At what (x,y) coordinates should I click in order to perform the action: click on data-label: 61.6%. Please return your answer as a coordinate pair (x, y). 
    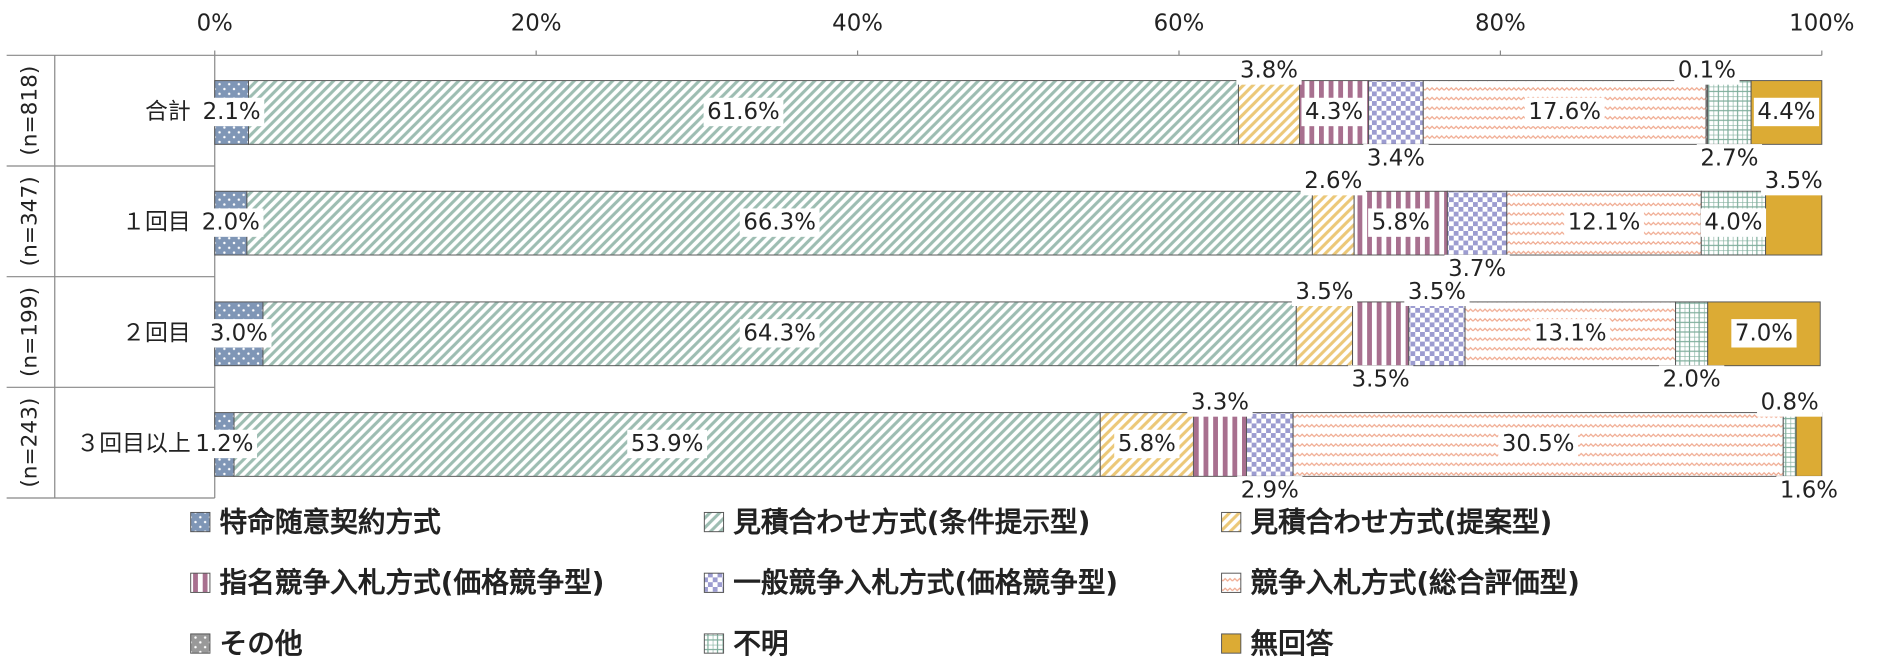
    Looking at the image, I should click on (743, 112).